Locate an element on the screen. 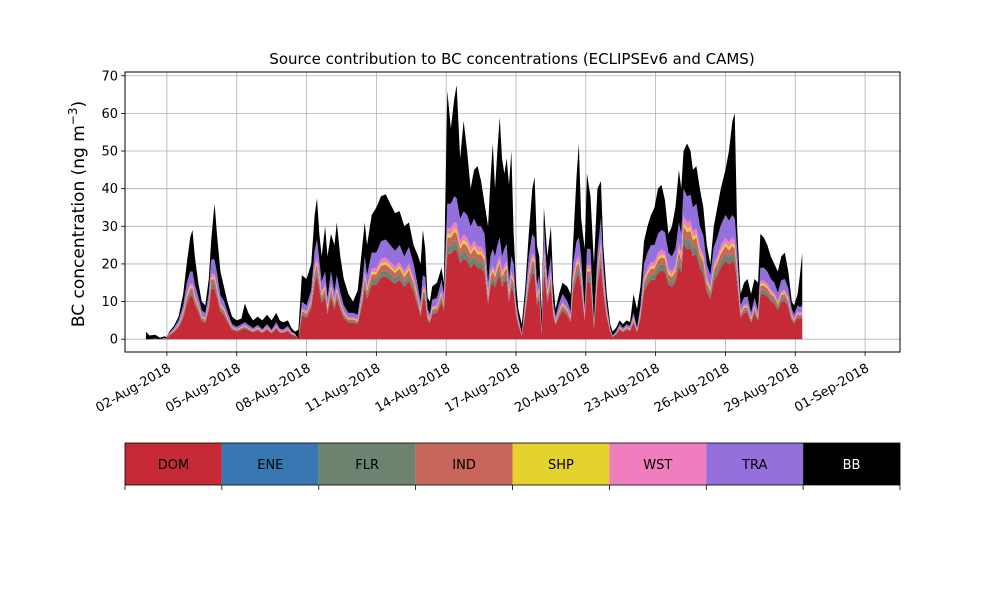 The width and height of the screenshot is (1000, 600). legend-label-tra: TRA is located at coordinates (754, 465).